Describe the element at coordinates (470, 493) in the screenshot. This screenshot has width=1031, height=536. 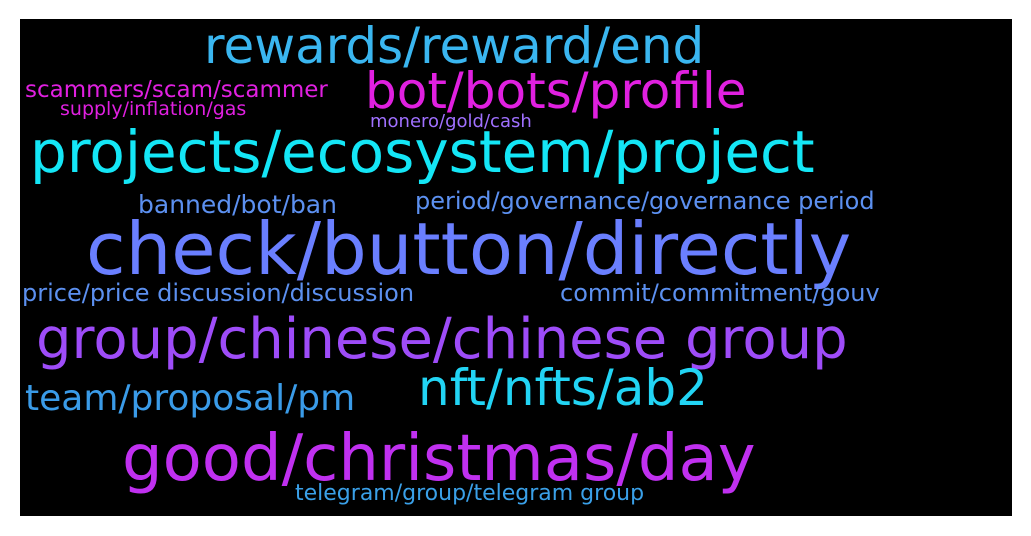
I see `word-telegram: telegram/group/telegram group` at that location.